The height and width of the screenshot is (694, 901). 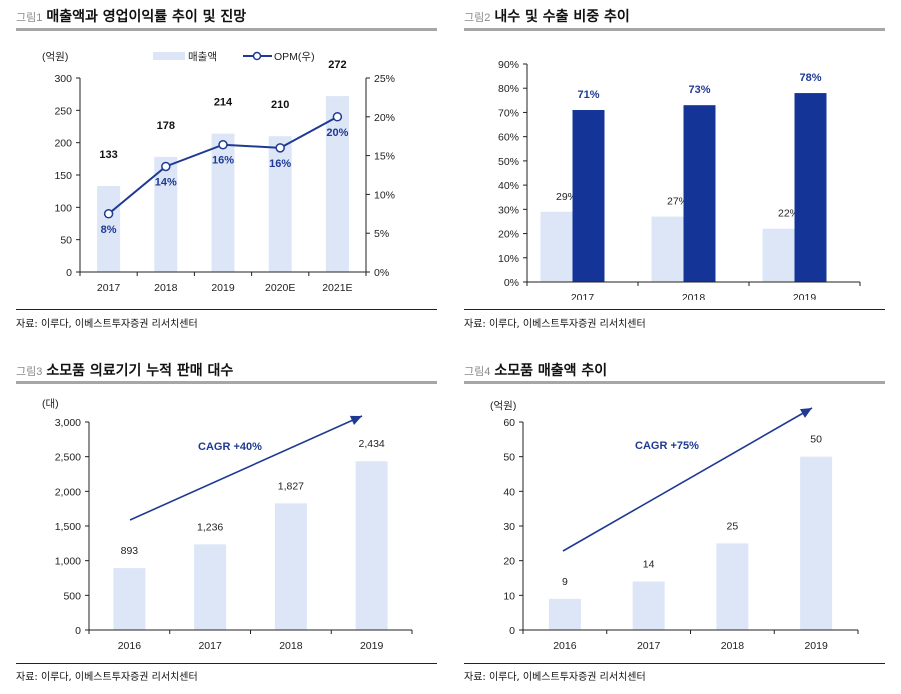 What do you see at coordinates (166, 182) in the screenshot?
I see `opm-label: 14%` at bounding box center [166, 182].